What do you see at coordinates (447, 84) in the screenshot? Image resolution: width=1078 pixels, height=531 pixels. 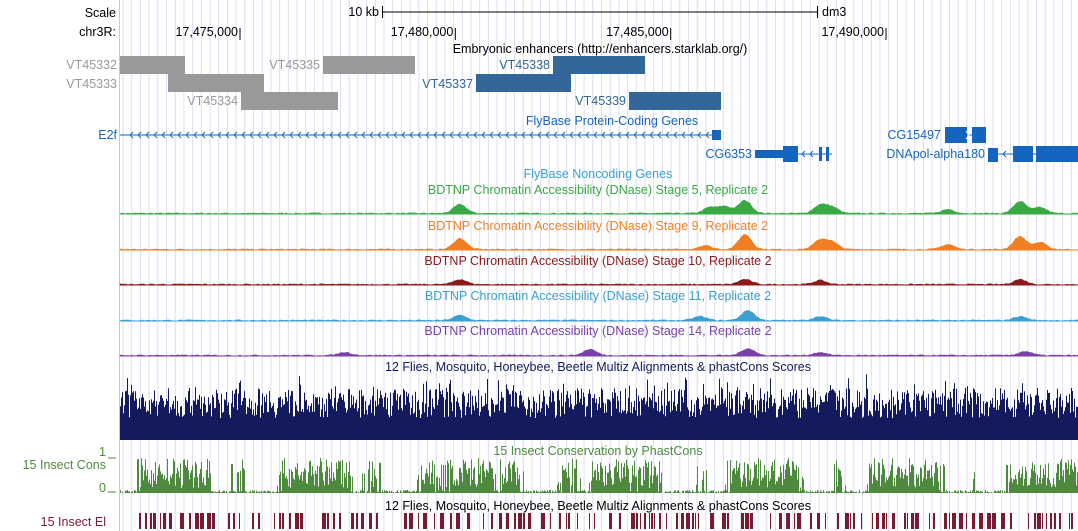 I see `enhancer-label-vt45337: VT45337` at bounding box center [447, 84].